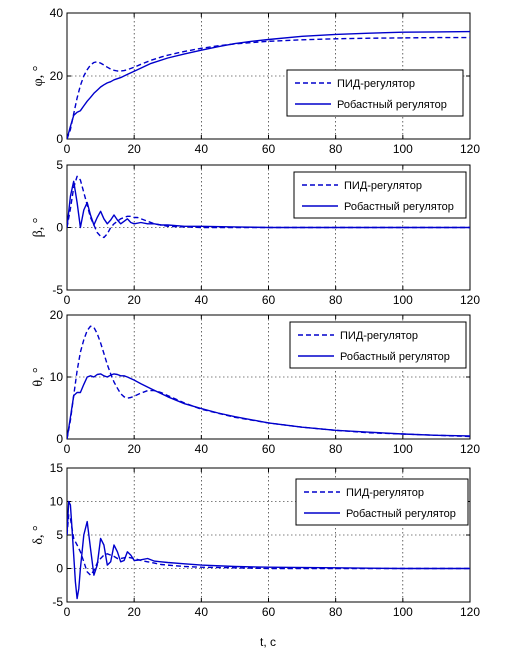 The height and width of the screenshot is (660, 520). What do you see at coordinates (38, 376) in the screenshot?
I see `y-axis-label: θ, °` at bounding box center [38, 376].